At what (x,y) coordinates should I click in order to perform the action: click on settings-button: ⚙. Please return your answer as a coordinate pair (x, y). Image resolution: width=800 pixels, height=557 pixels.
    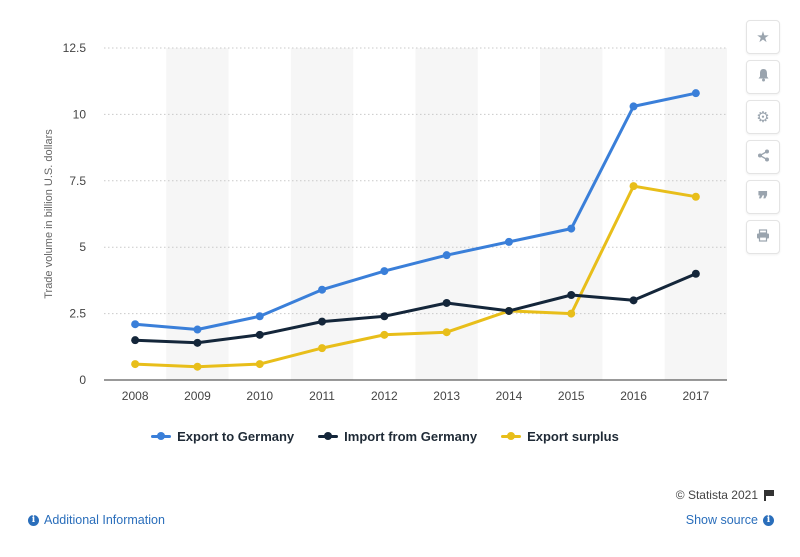
    Looking at the image, I should click on (763, 117).